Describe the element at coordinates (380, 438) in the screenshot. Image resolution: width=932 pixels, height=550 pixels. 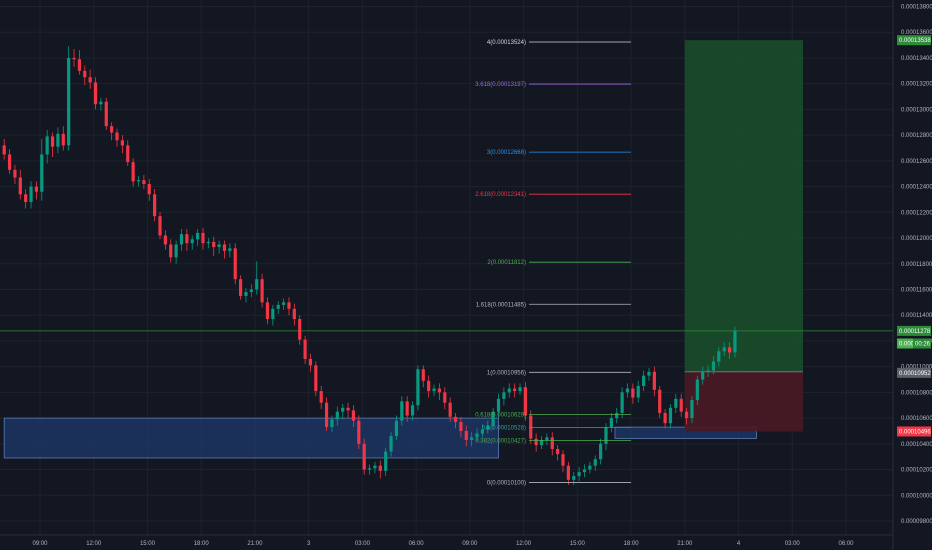
I see `support-zones` at that location.